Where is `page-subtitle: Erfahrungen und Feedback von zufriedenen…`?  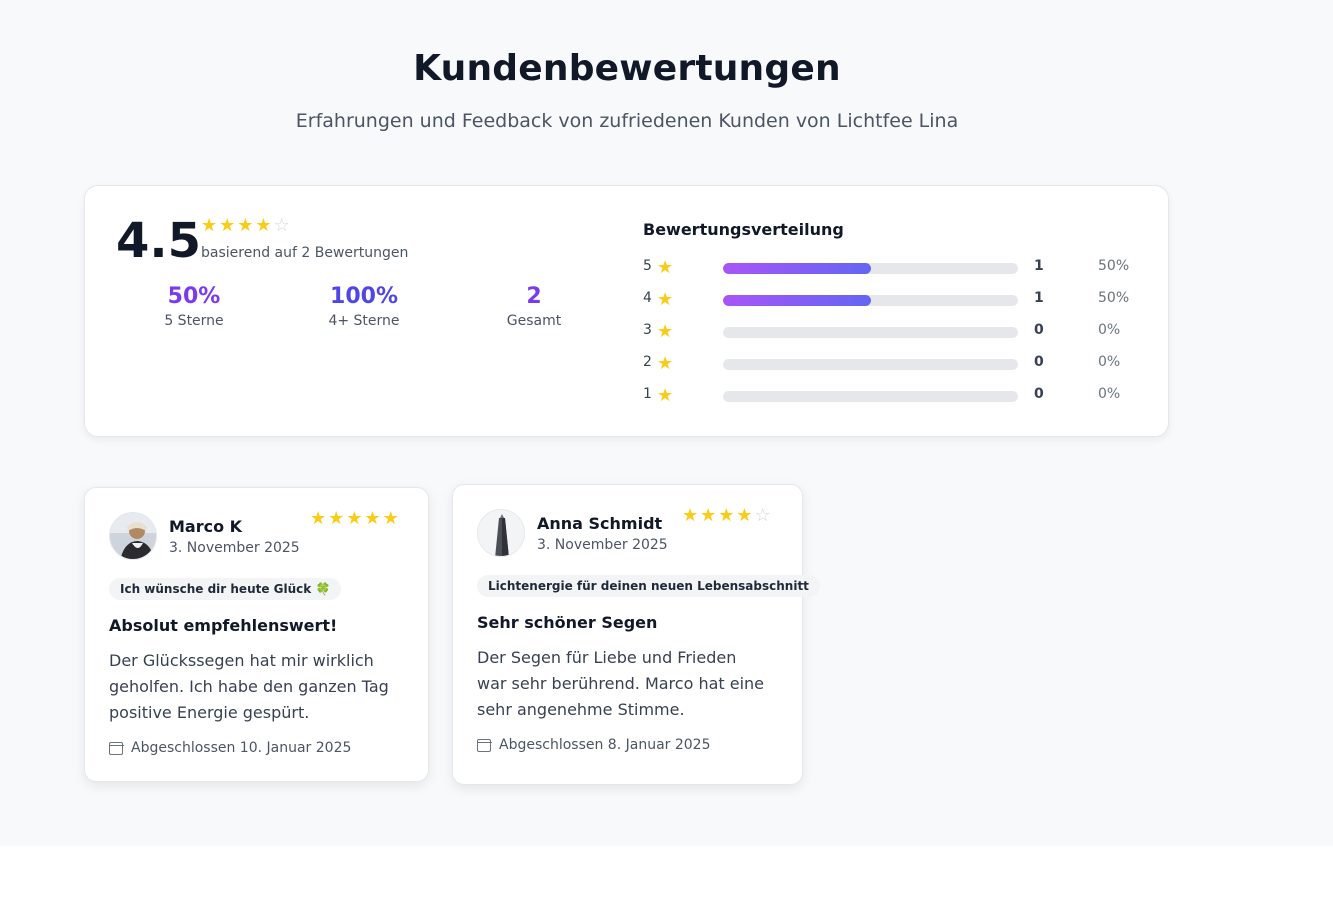
page-subtitle: Erfahrungen und Feedback von zufriedenen… is located at coordinates (627, 121).